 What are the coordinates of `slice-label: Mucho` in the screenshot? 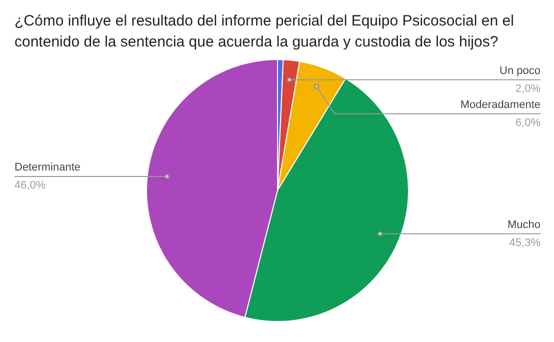 It's located at (524, 224).